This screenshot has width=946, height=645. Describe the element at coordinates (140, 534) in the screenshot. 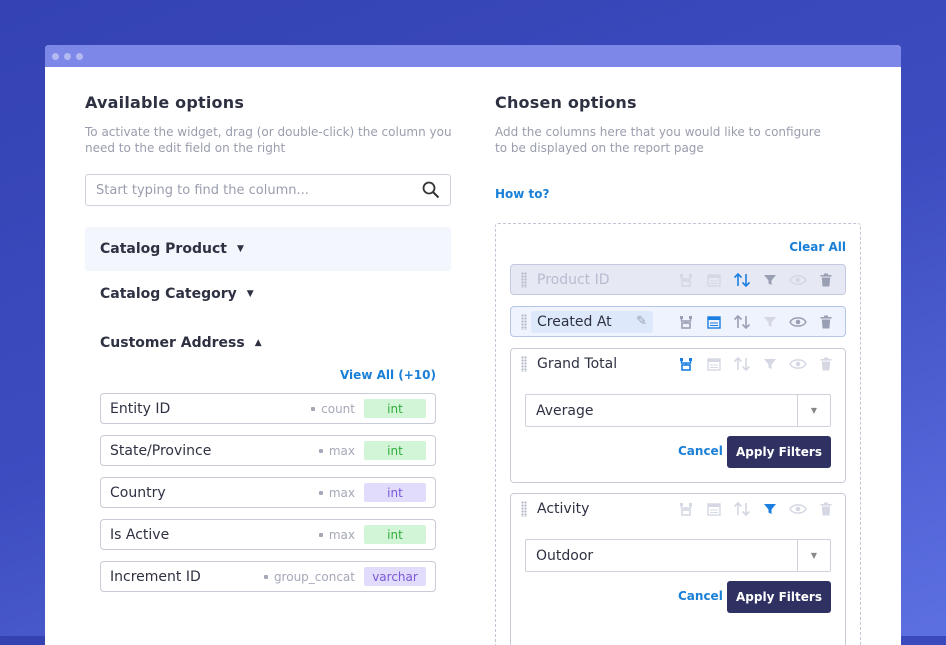

I see `column-name: Is Active` at that location.